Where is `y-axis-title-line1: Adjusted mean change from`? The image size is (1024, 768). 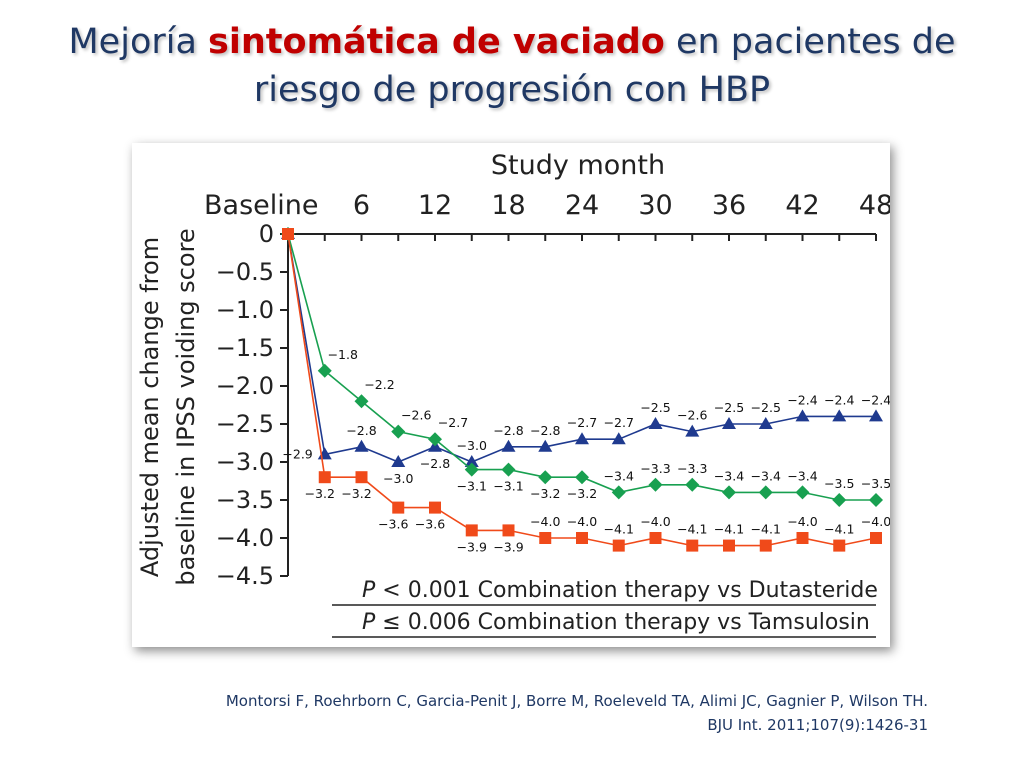
y-axis-title-line1: Adjusted mean change from is located at coordinates (150, 407).